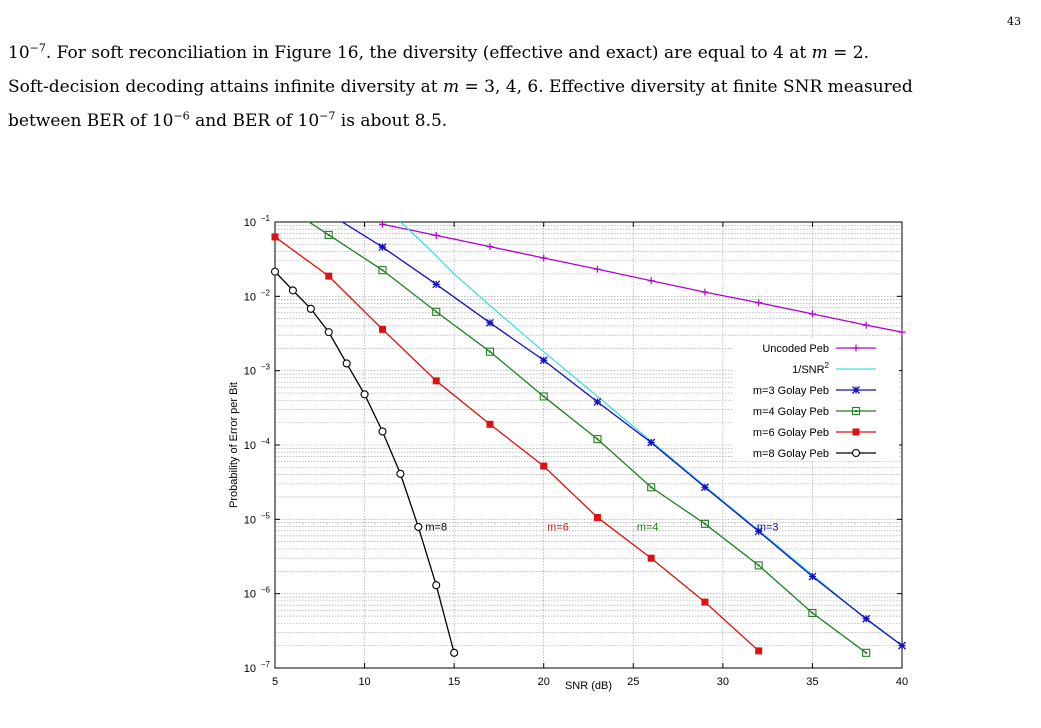 This screenshot has height=728, width=1041. What do you see at coordinates (266, 218) in the screenshot?
I see `y-tick-label-exponent: −1` at bounding box center [266, 218].